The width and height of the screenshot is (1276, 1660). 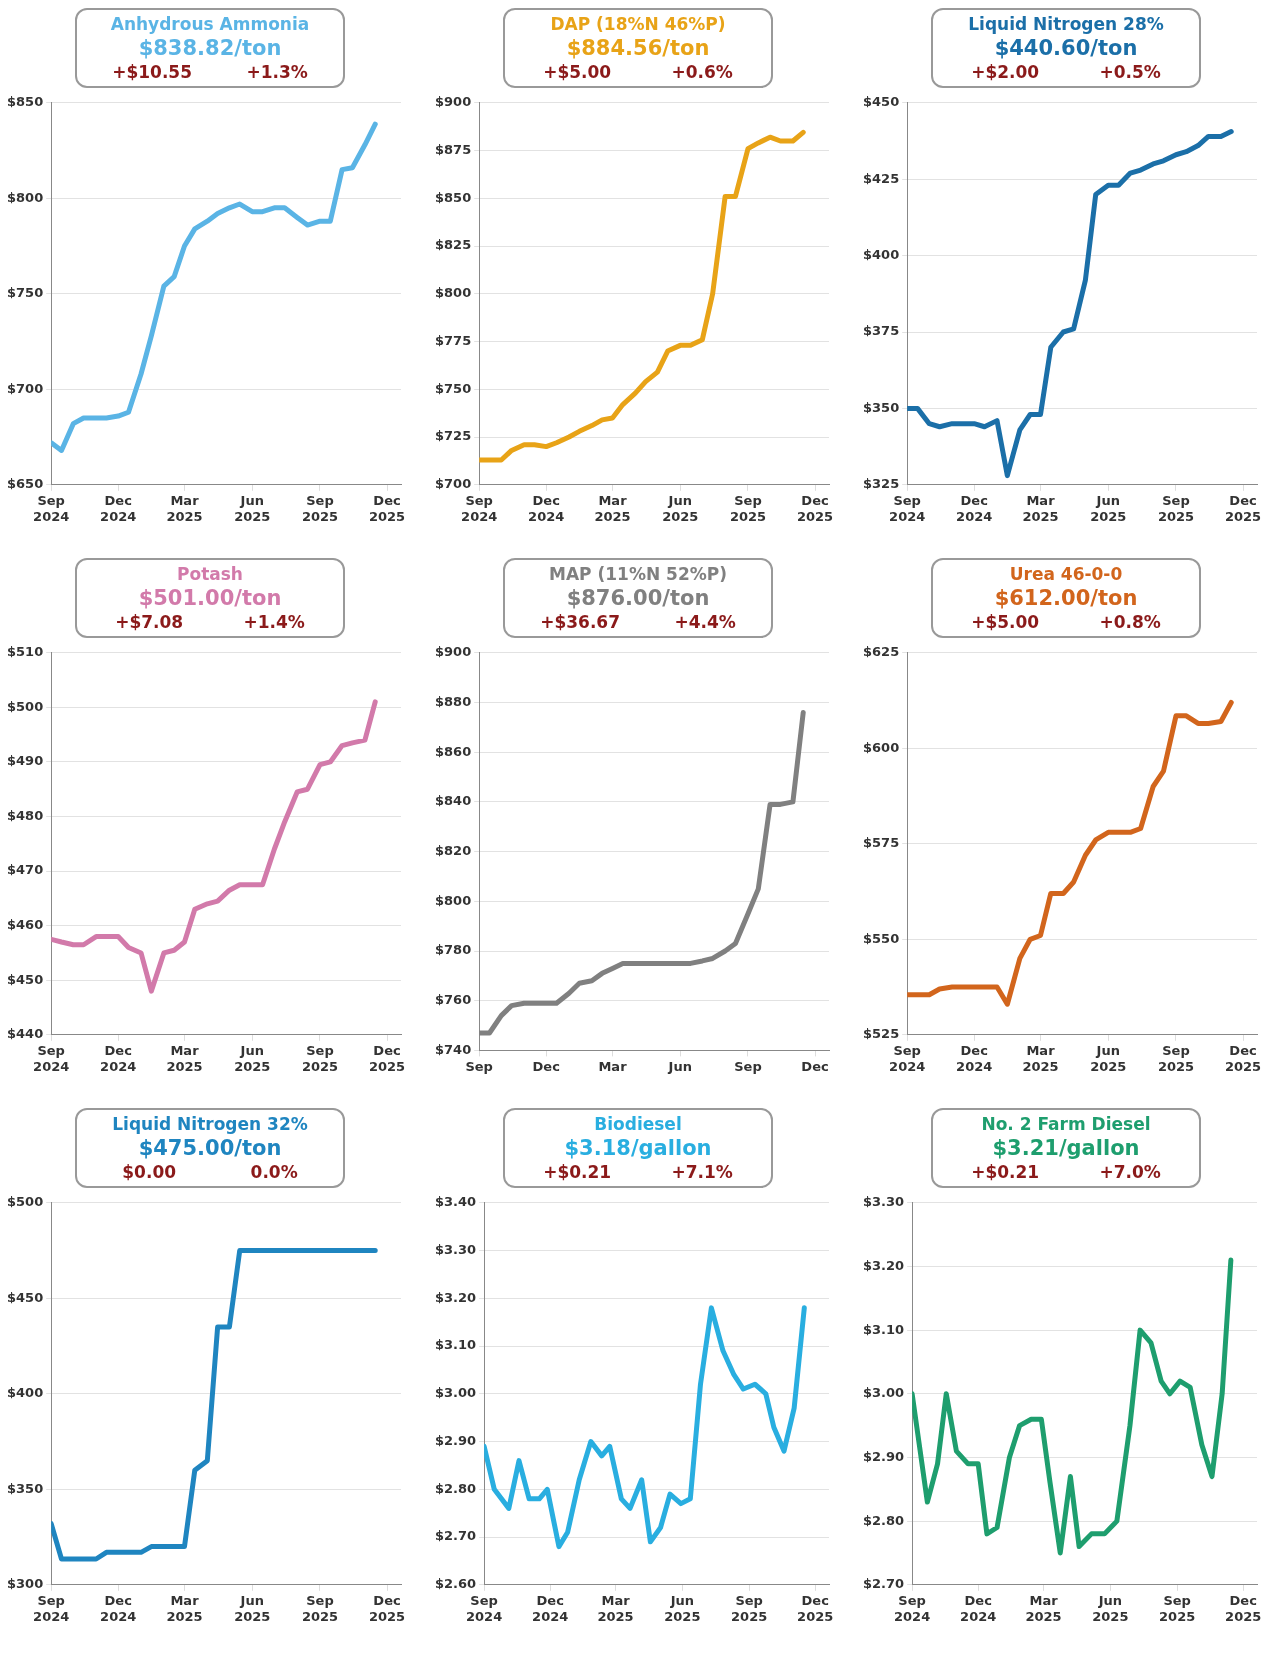 I want to click on y-tick-label: $425, so click(x=881, y=178).